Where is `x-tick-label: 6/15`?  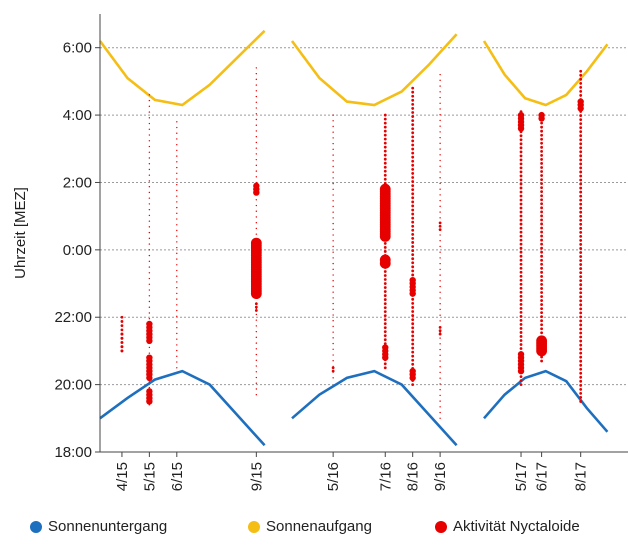
x-tick-label: 6/15 is located at coordinates (177, 476).